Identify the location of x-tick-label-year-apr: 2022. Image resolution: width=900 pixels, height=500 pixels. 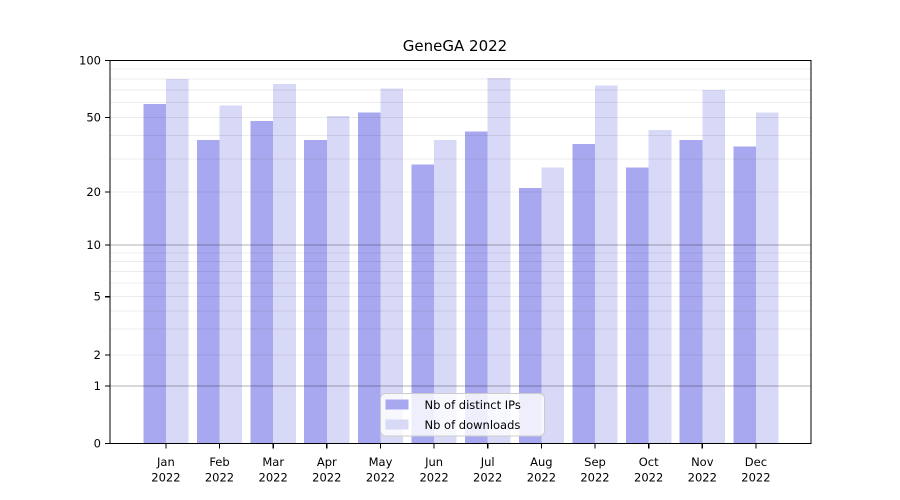
(326, 478).